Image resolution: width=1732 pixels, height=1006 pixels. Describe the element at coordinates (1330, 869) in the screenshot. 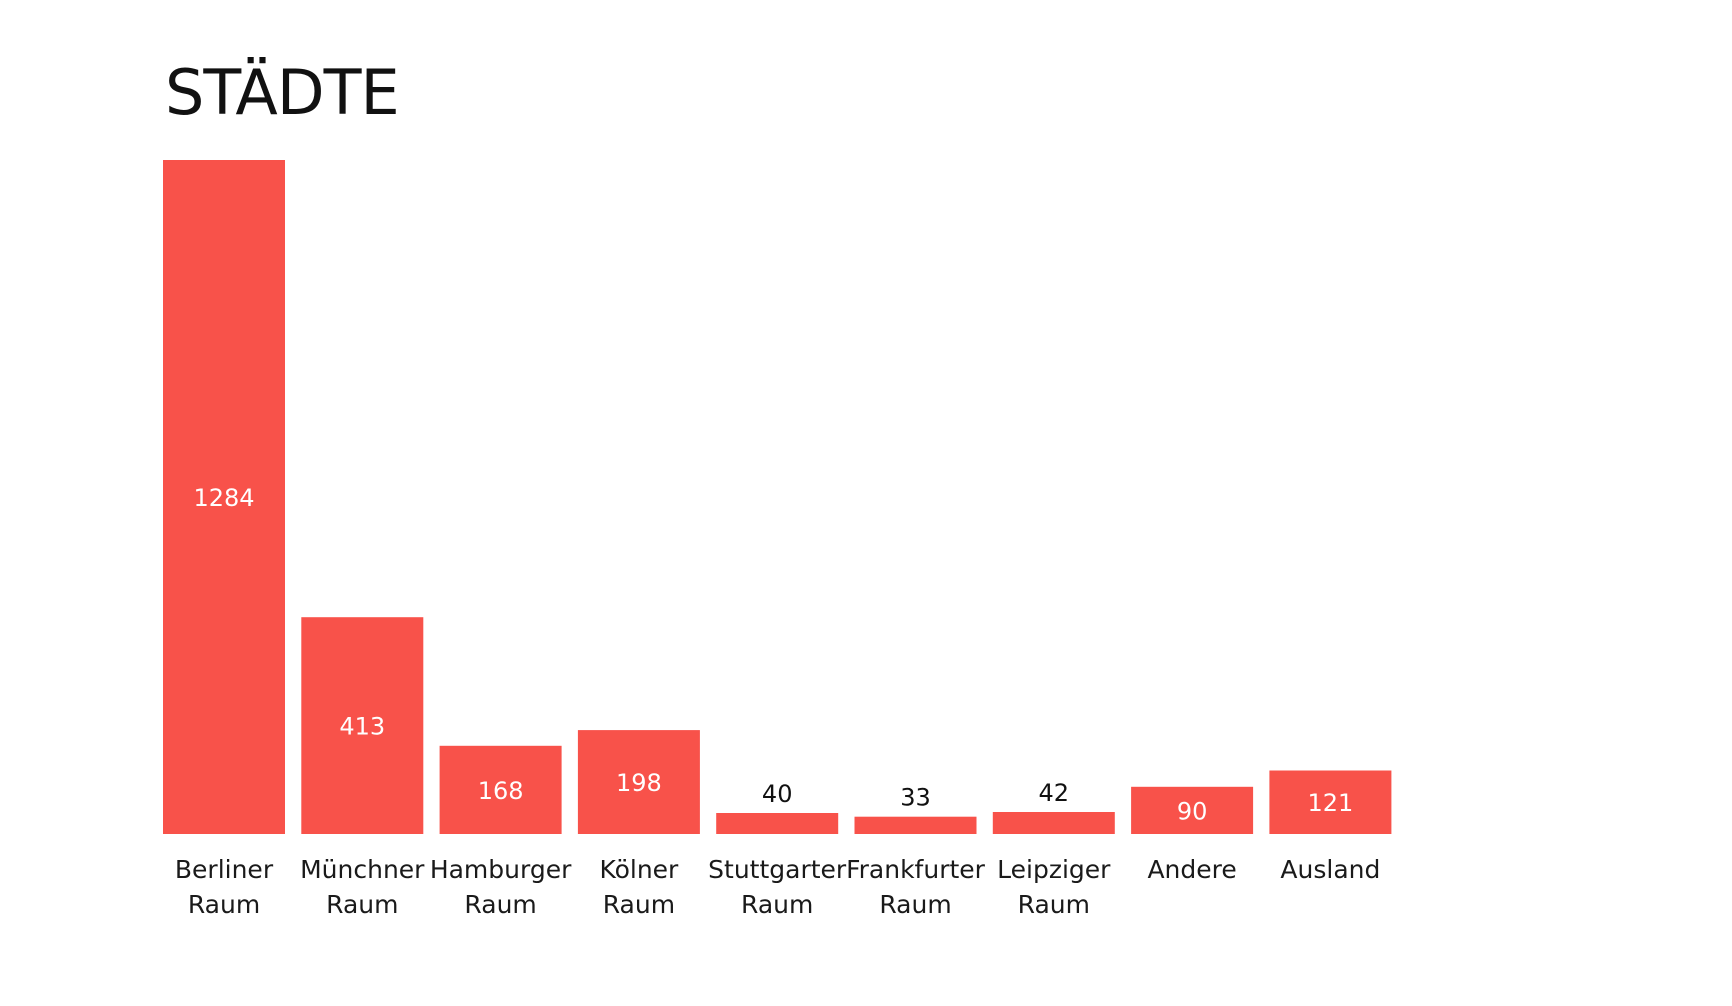

I see `category-label: Ausland` at that location.